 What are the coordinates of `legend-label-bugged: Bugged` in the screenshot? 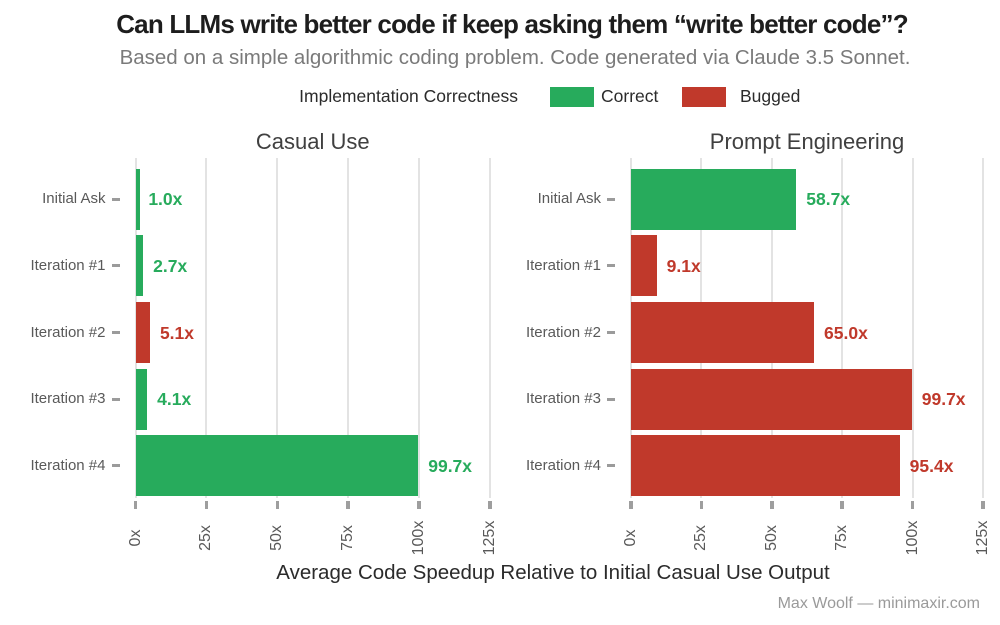 It's located at (770, 96).